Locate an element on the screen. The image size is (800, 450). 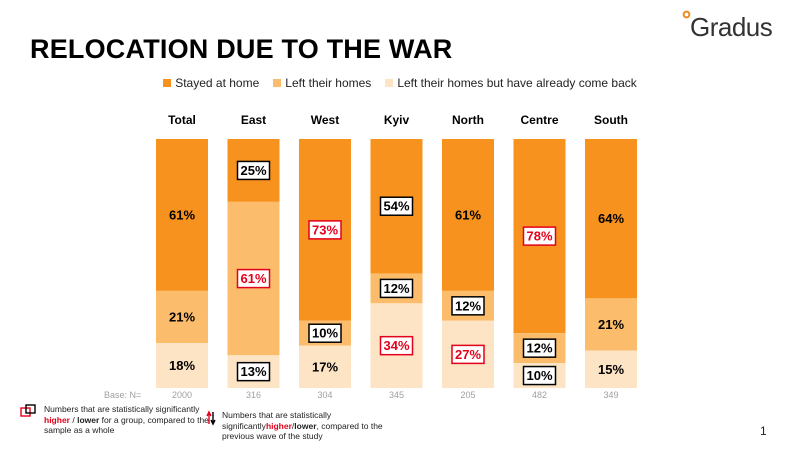
data-label-east-0: 25% is located at coordinates (253, 170).